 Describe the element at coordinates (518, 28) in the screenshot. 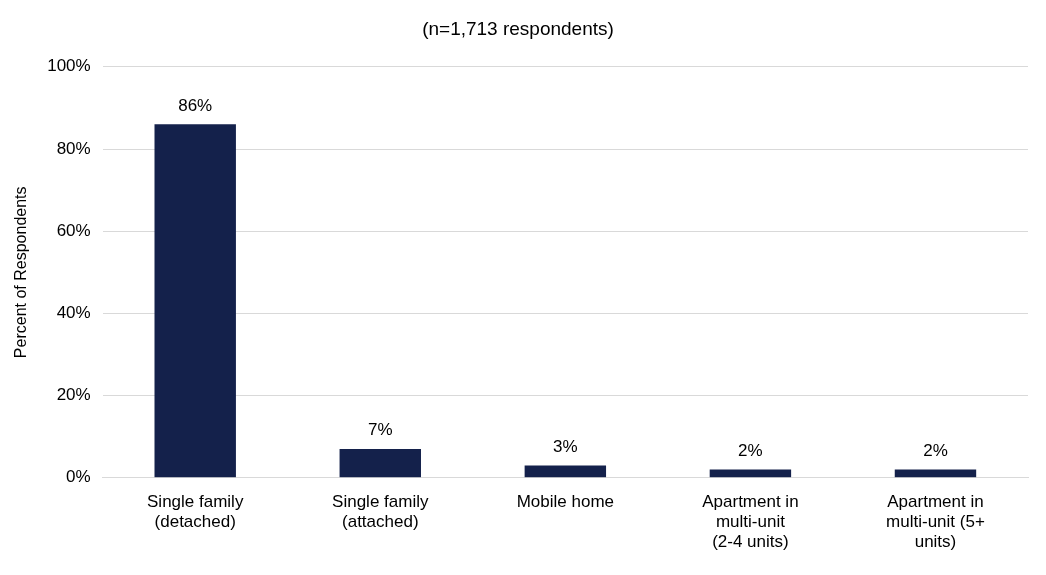

I see `chart-title: (n=1,713 respondents)` at that location.